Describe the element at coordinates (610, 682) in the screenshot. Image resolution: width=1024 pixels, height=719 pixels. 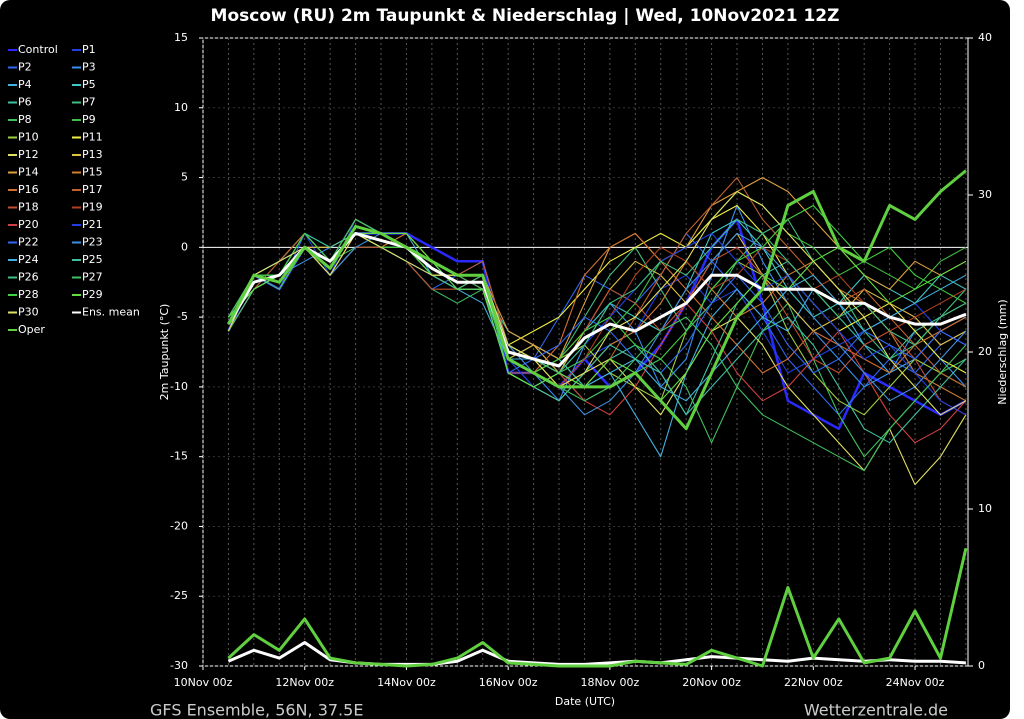
I see `x-tick-label: 18Nov 00z` at that location.